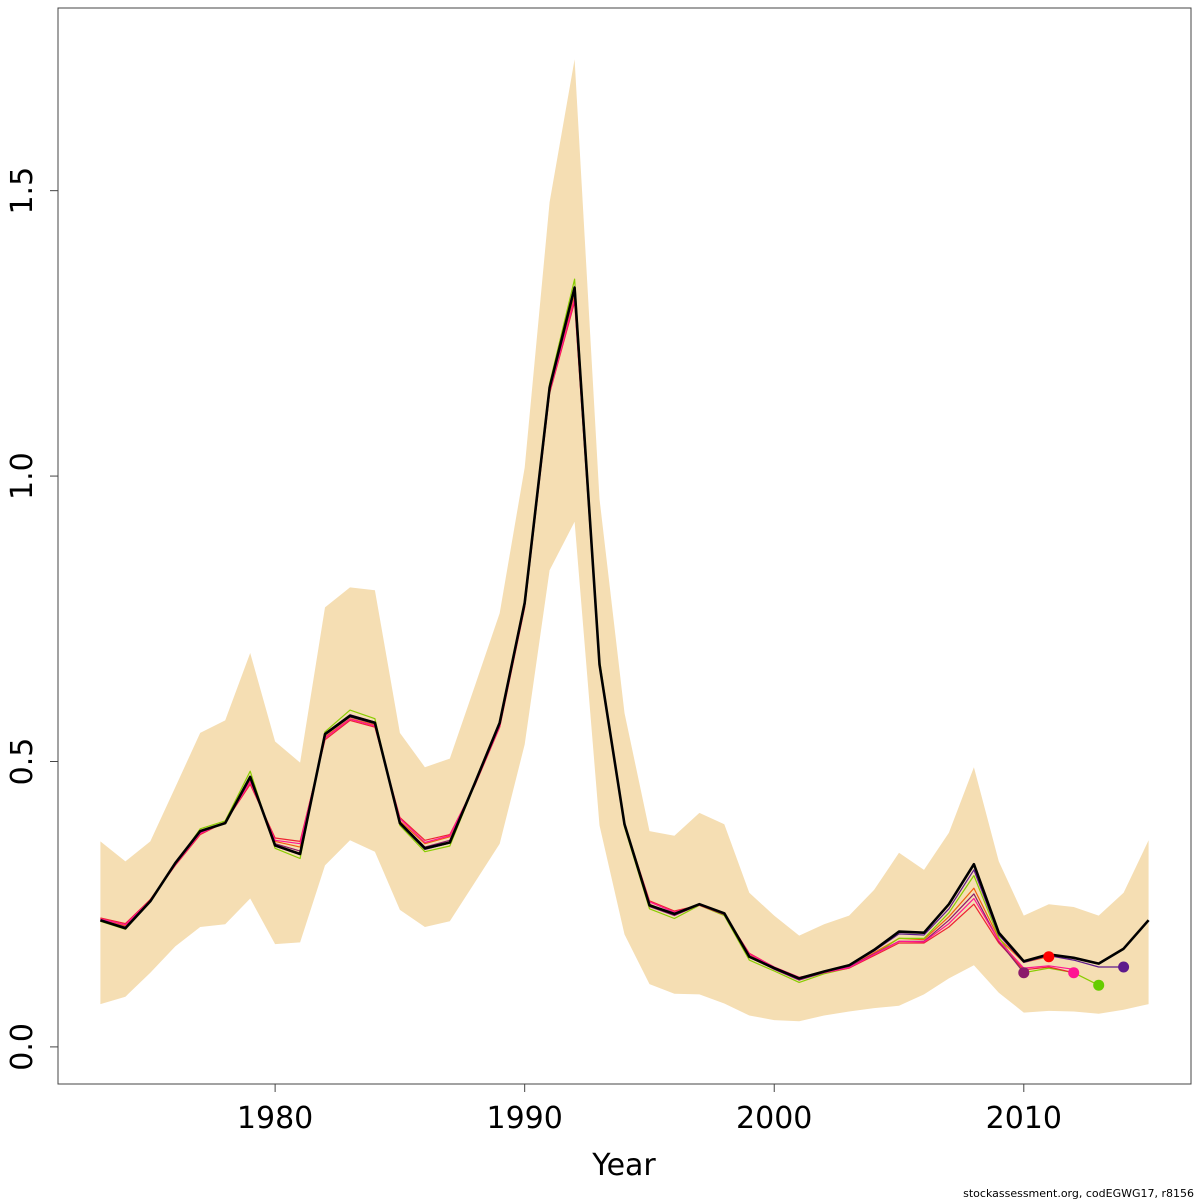  What do you see at coordinates (623, 1165) in the screenshot?
I see `x-axis-title: Year` at bounding box center [623, 1165].